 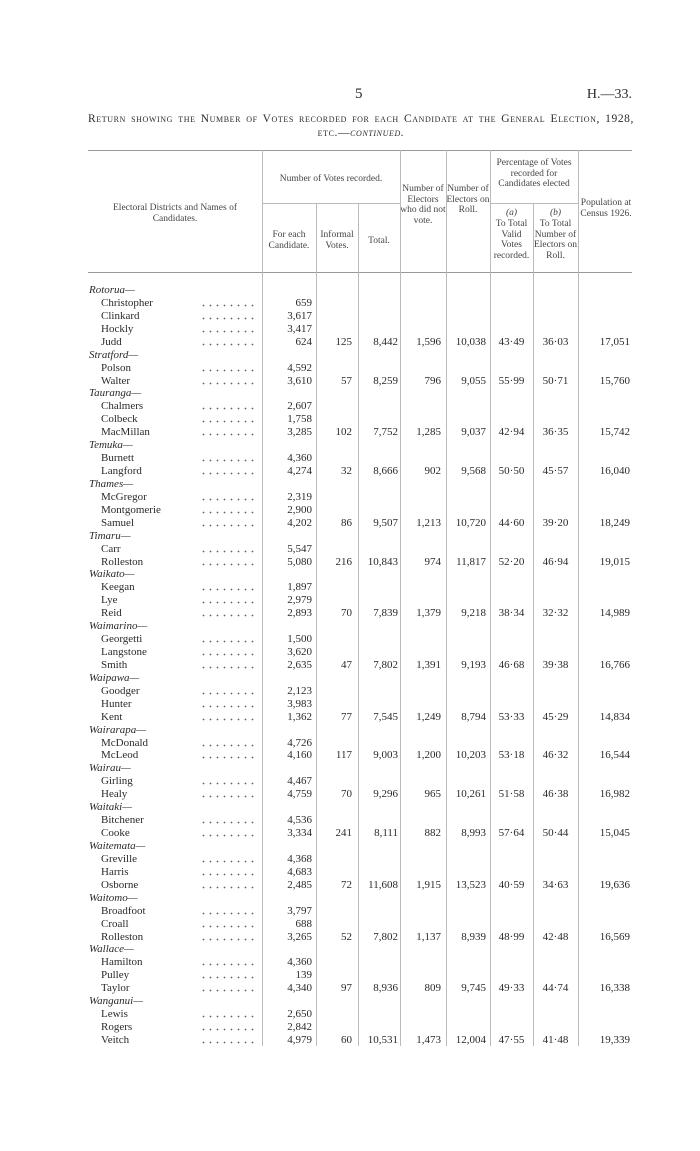 I want to click on candidate-votes: 4,202, so click(x=299, y=522).